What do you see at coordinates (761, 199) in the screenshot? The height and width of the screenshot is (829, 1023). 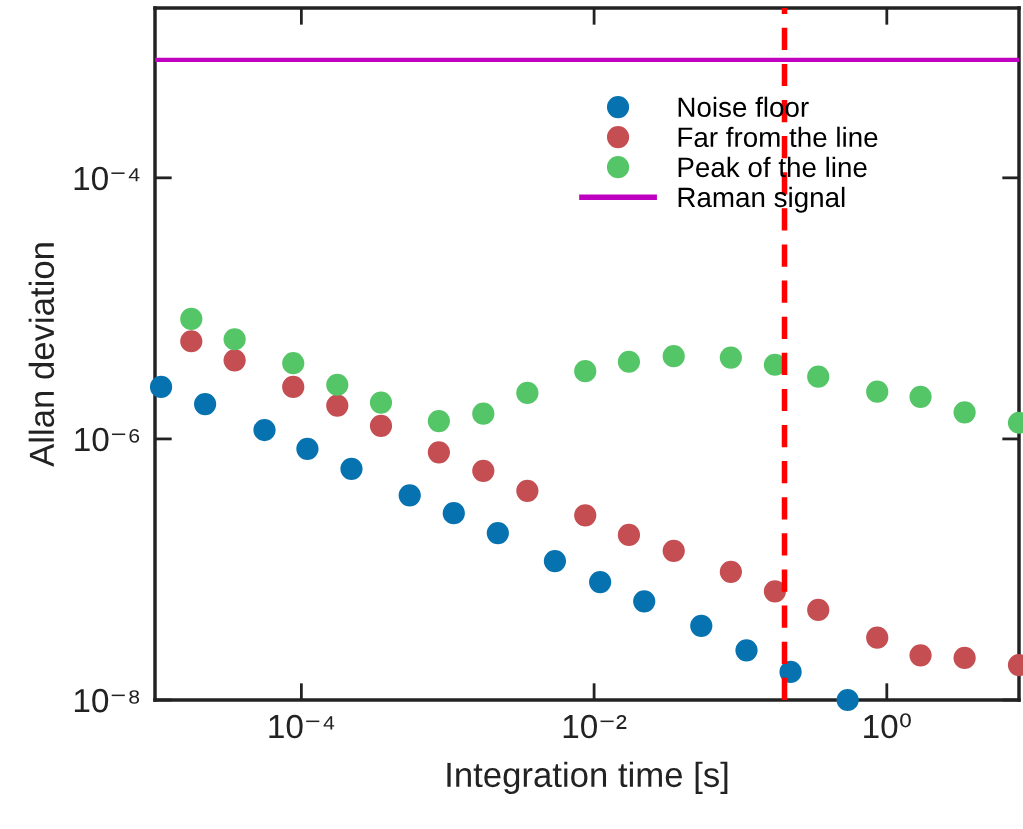 I see `legend-label: Raman signal` at bounding box center [761, 199].